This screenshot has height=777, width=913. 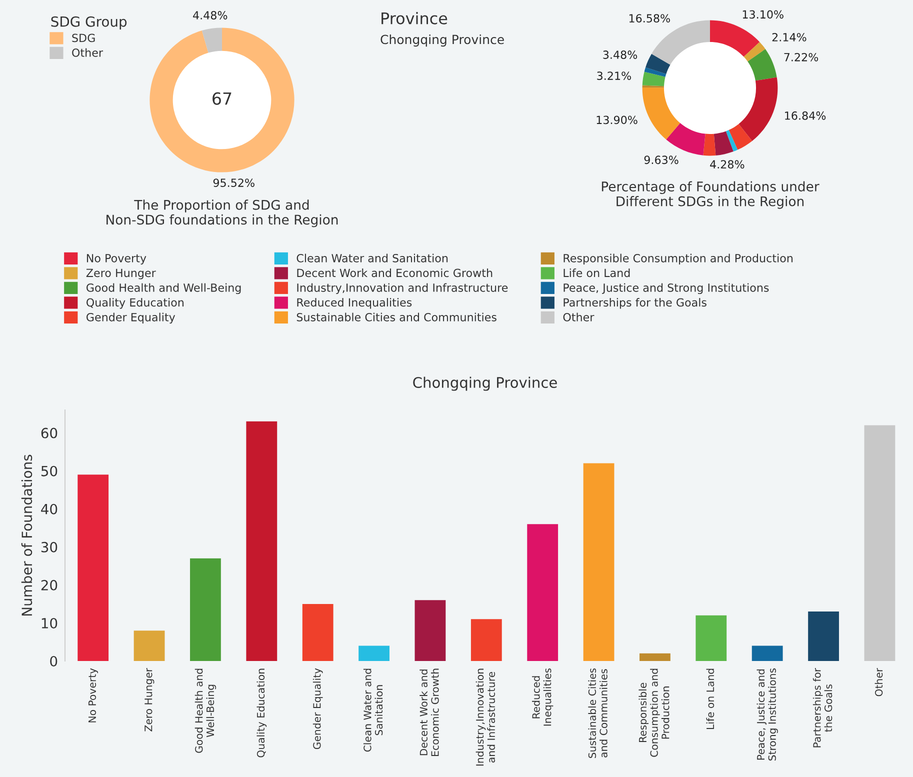 What do you see at coordinates (678, 259) in the screenshot?
I see `legend-label: Responsible Consumption and Production` at bounding box center [678, 259].